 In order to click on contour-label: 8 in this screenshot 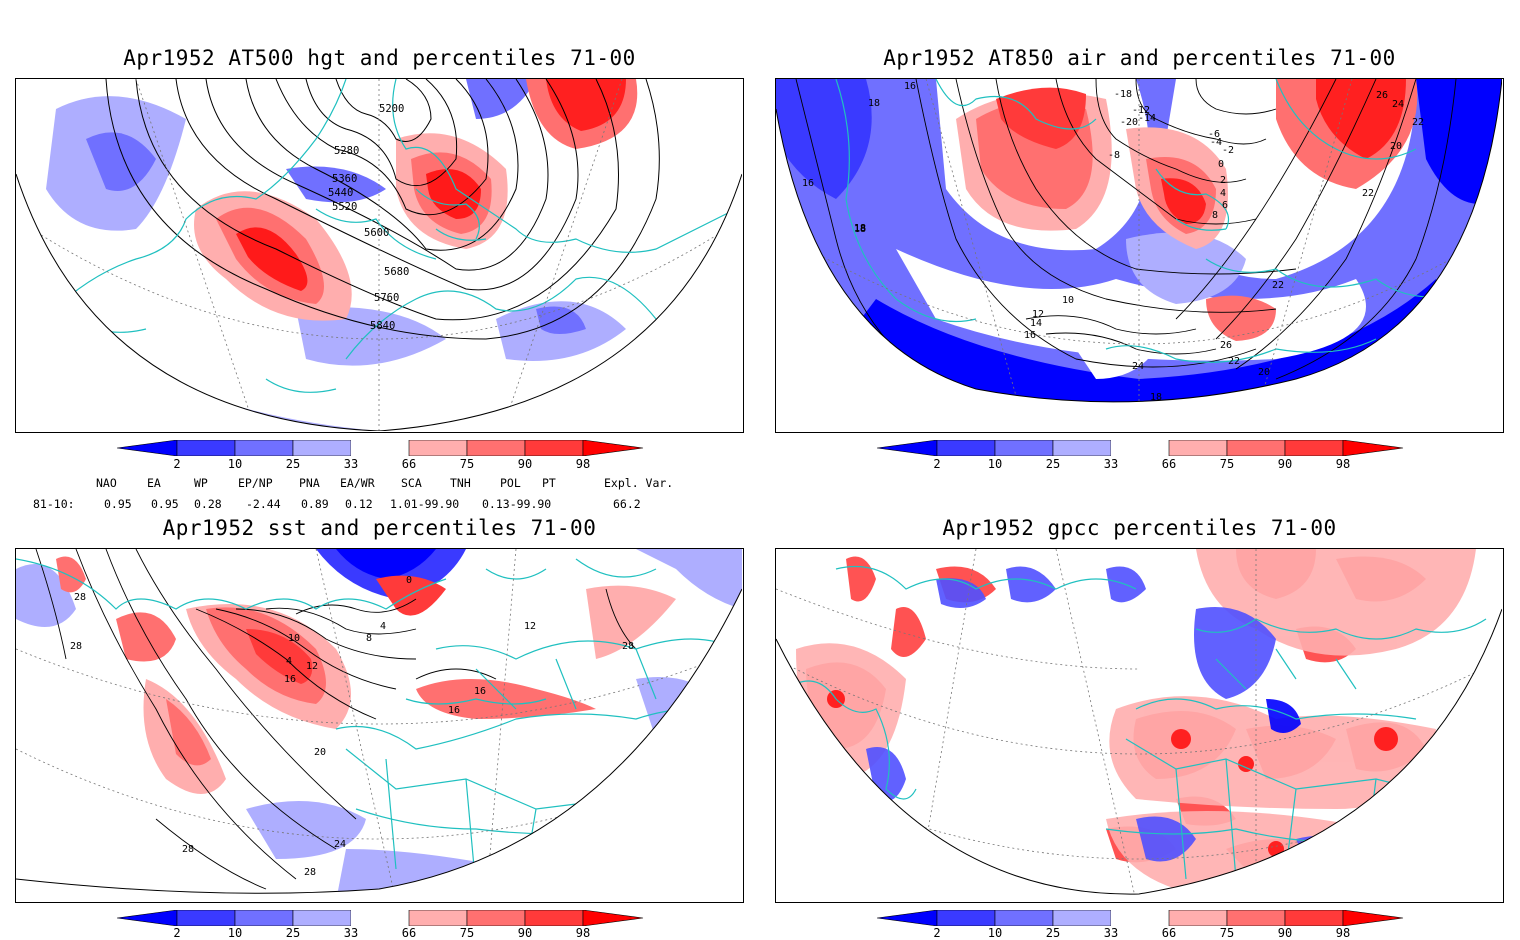, I will do `click(369, 638)`.